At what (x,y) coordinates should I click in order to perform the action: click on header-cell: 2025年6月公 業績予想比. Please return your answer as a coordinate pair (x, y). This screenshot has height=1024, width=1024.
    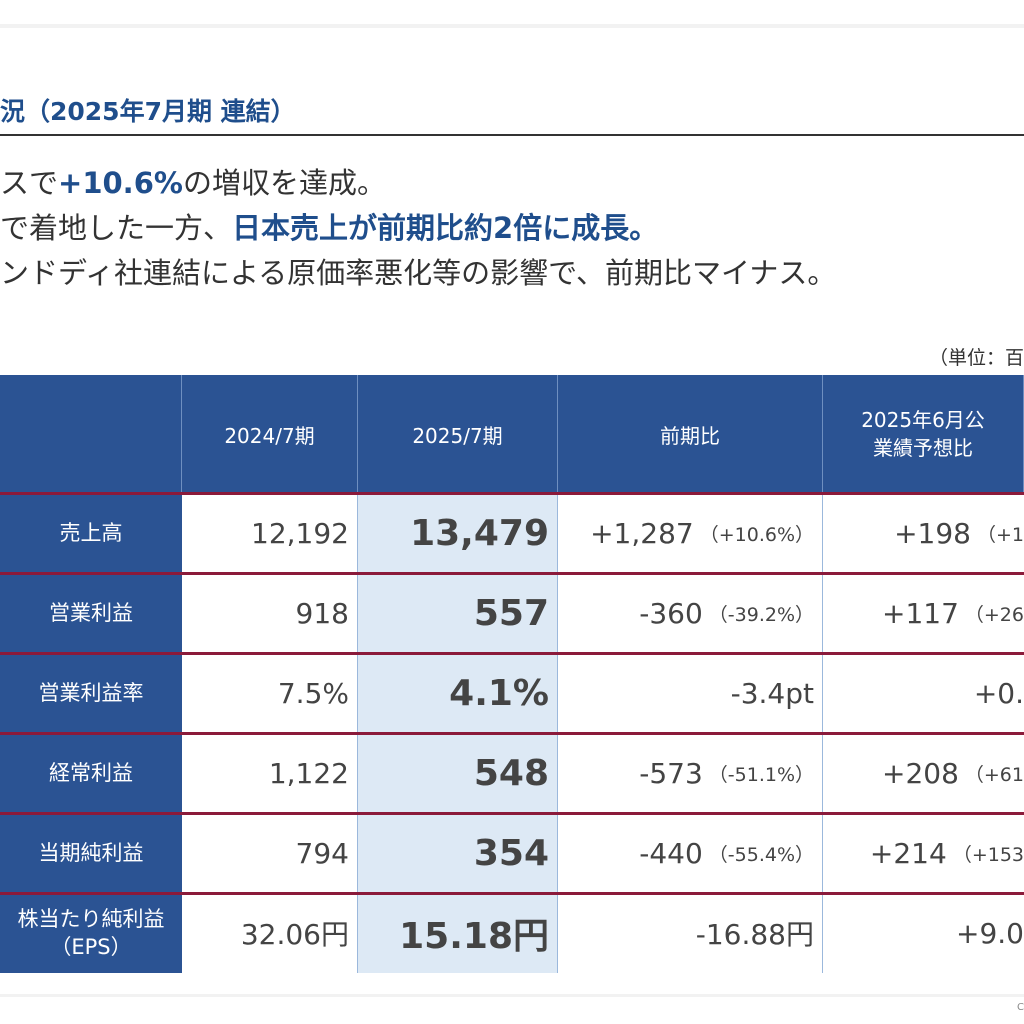
    Looking at the image, I should click on (923, 434).